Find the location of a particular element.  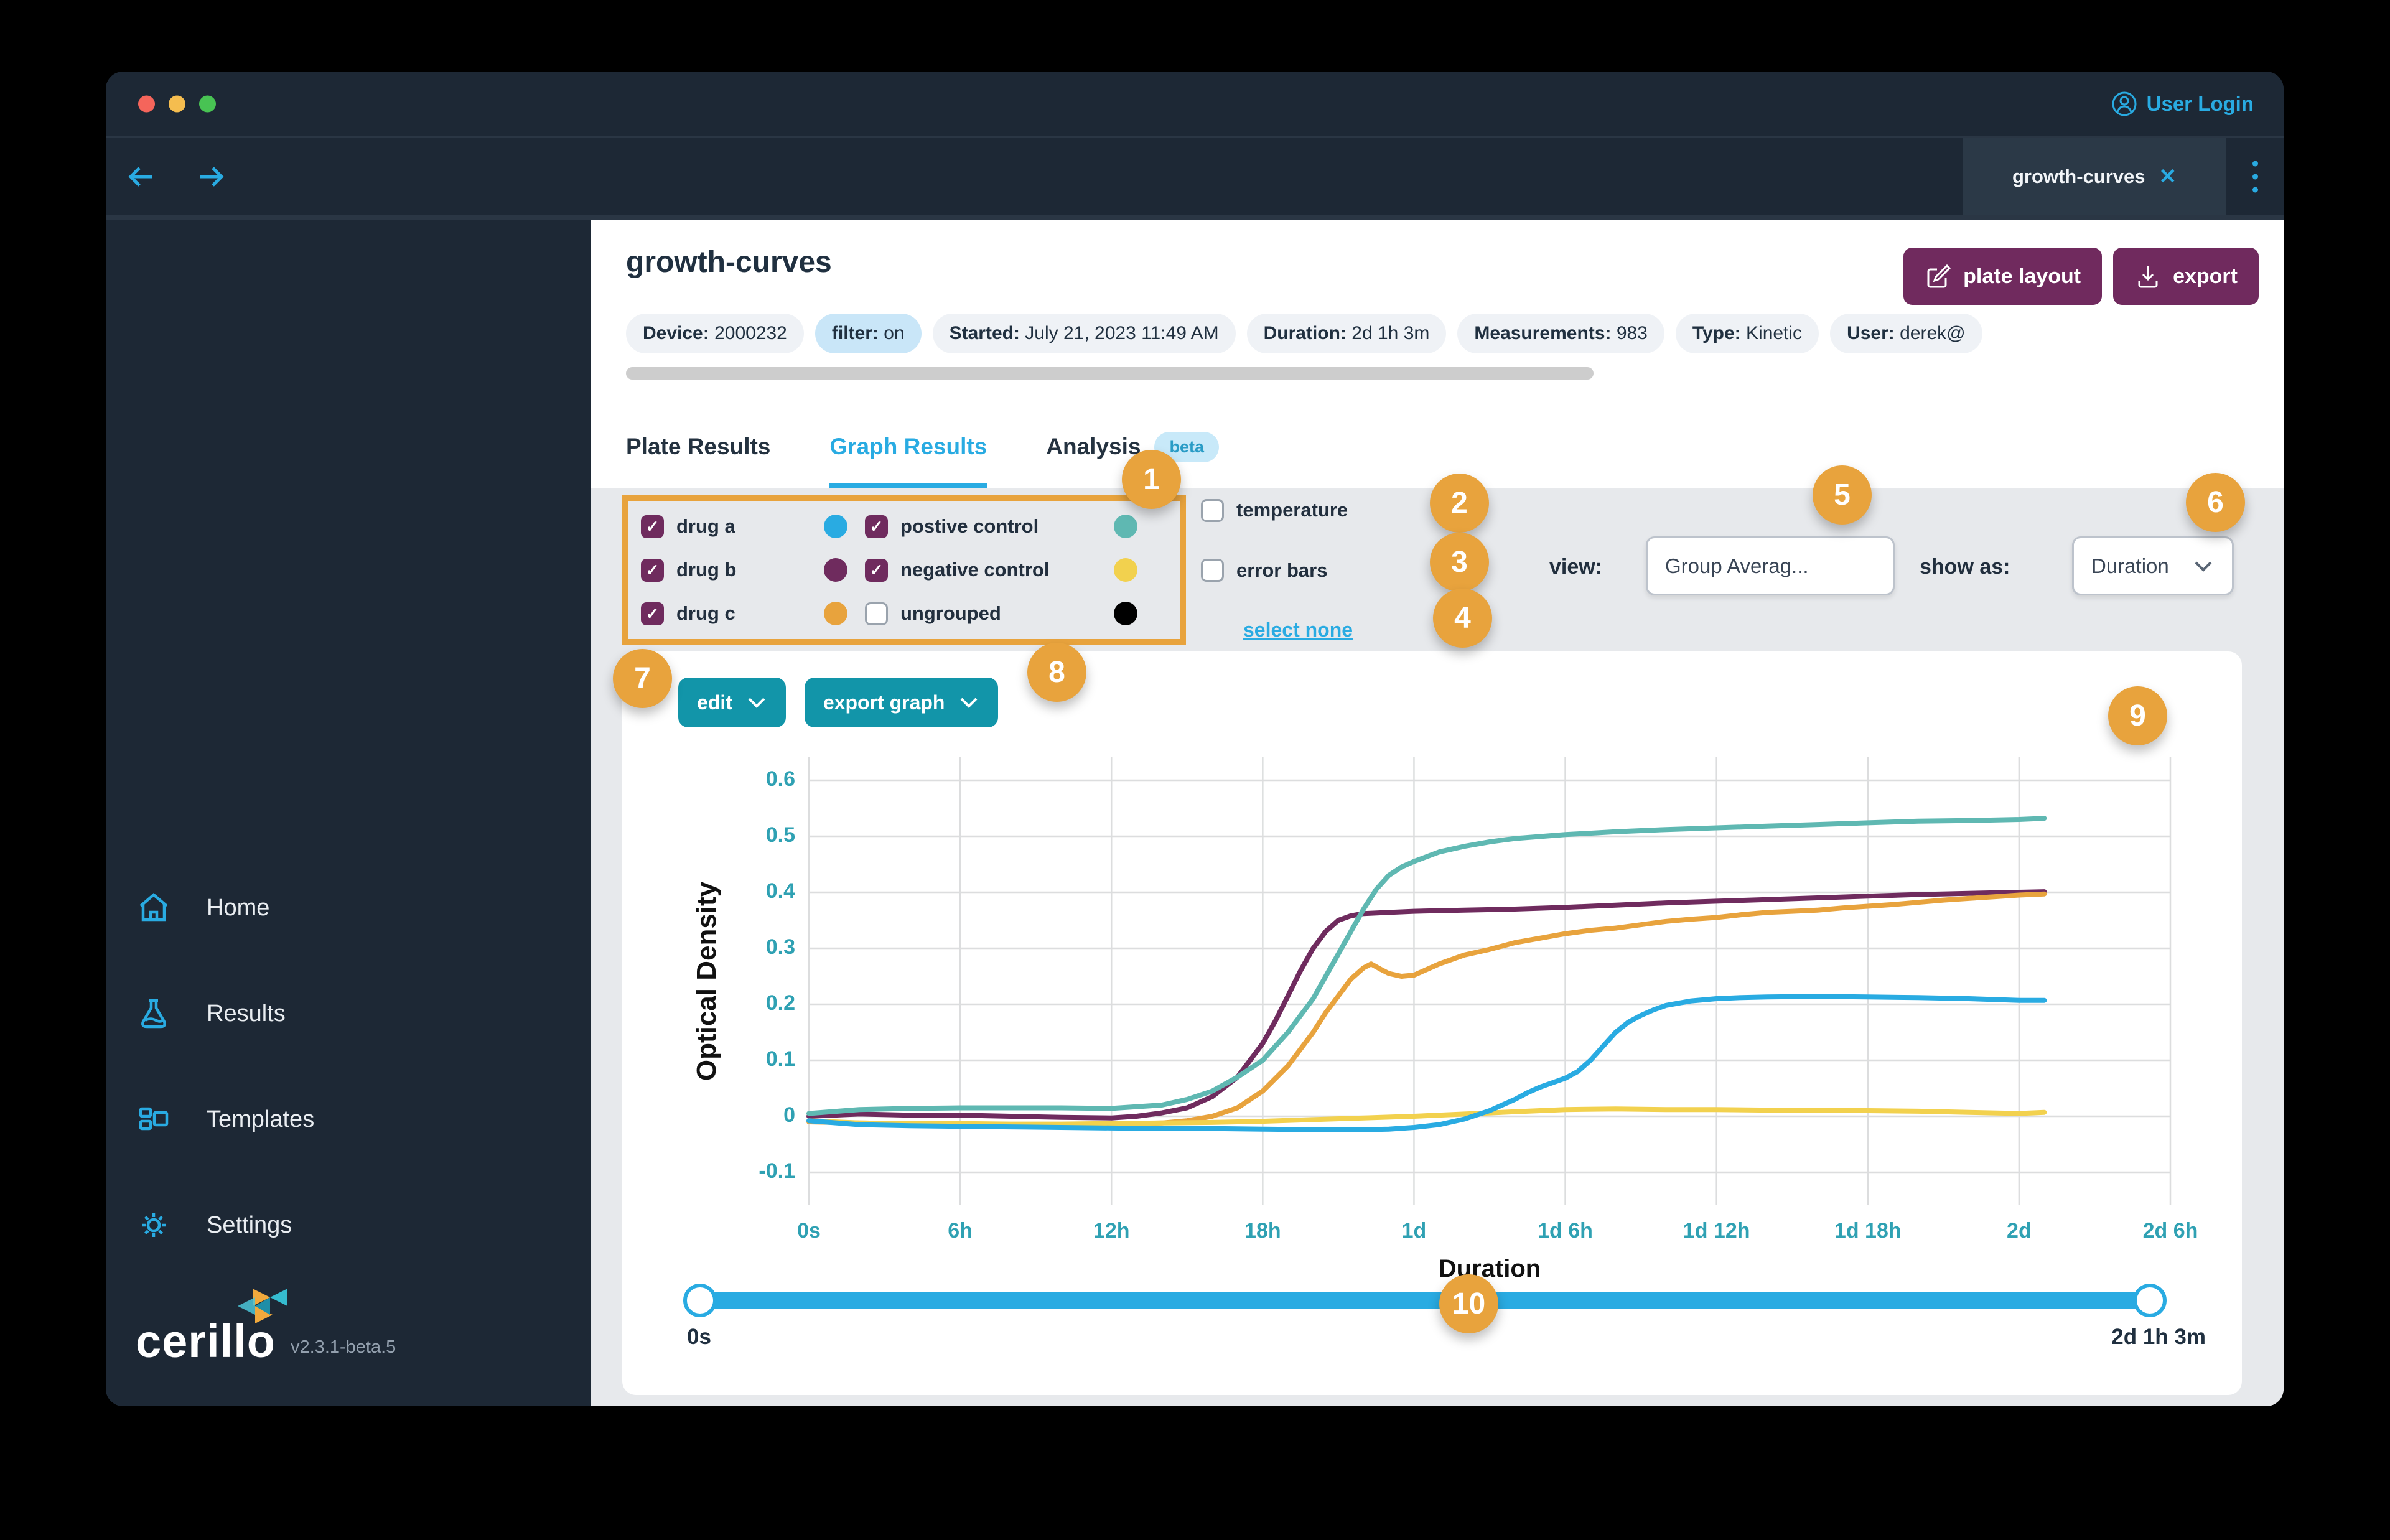

slider-max-label: 2d 1h 3m is located at coordinates (2158, 1337).